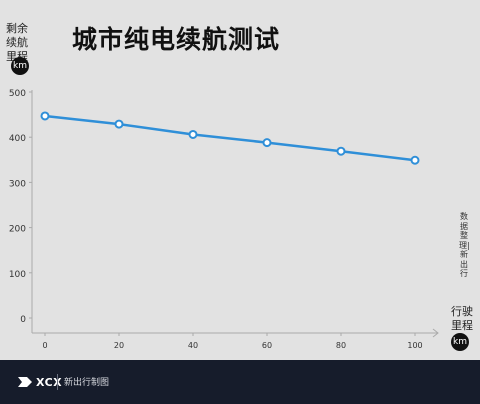  I want to click on y-tick-label: 0, so click(23, 320).